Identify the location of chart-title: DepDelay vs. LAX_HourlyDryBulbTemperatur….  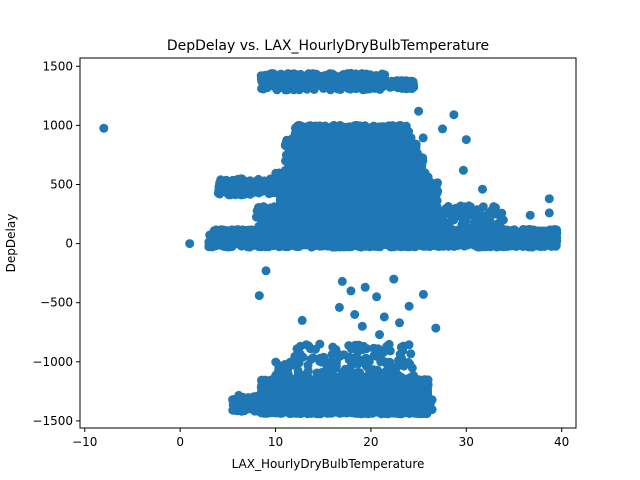
(328, 46).